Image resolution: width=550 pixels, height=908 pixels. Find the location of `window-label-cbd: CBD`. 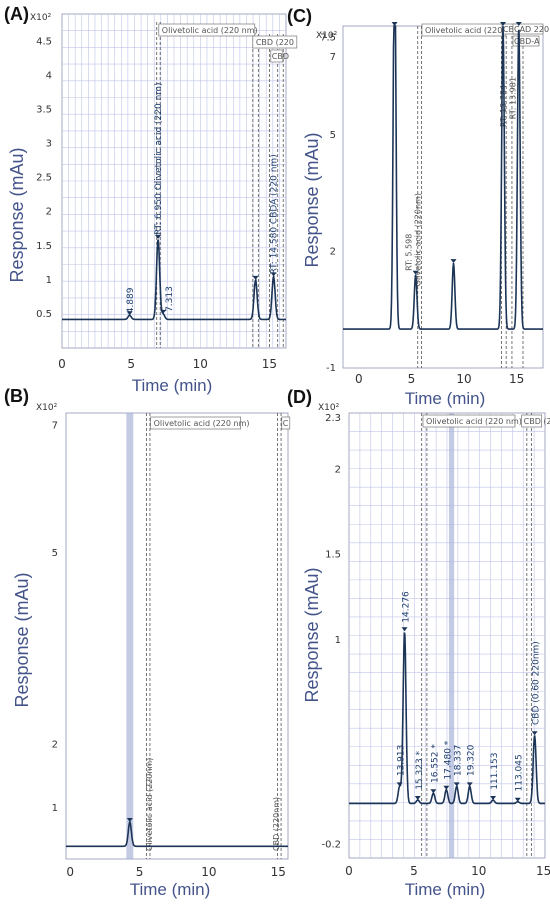

window-label-cbd: CBD is located at coordinates (511, 29).